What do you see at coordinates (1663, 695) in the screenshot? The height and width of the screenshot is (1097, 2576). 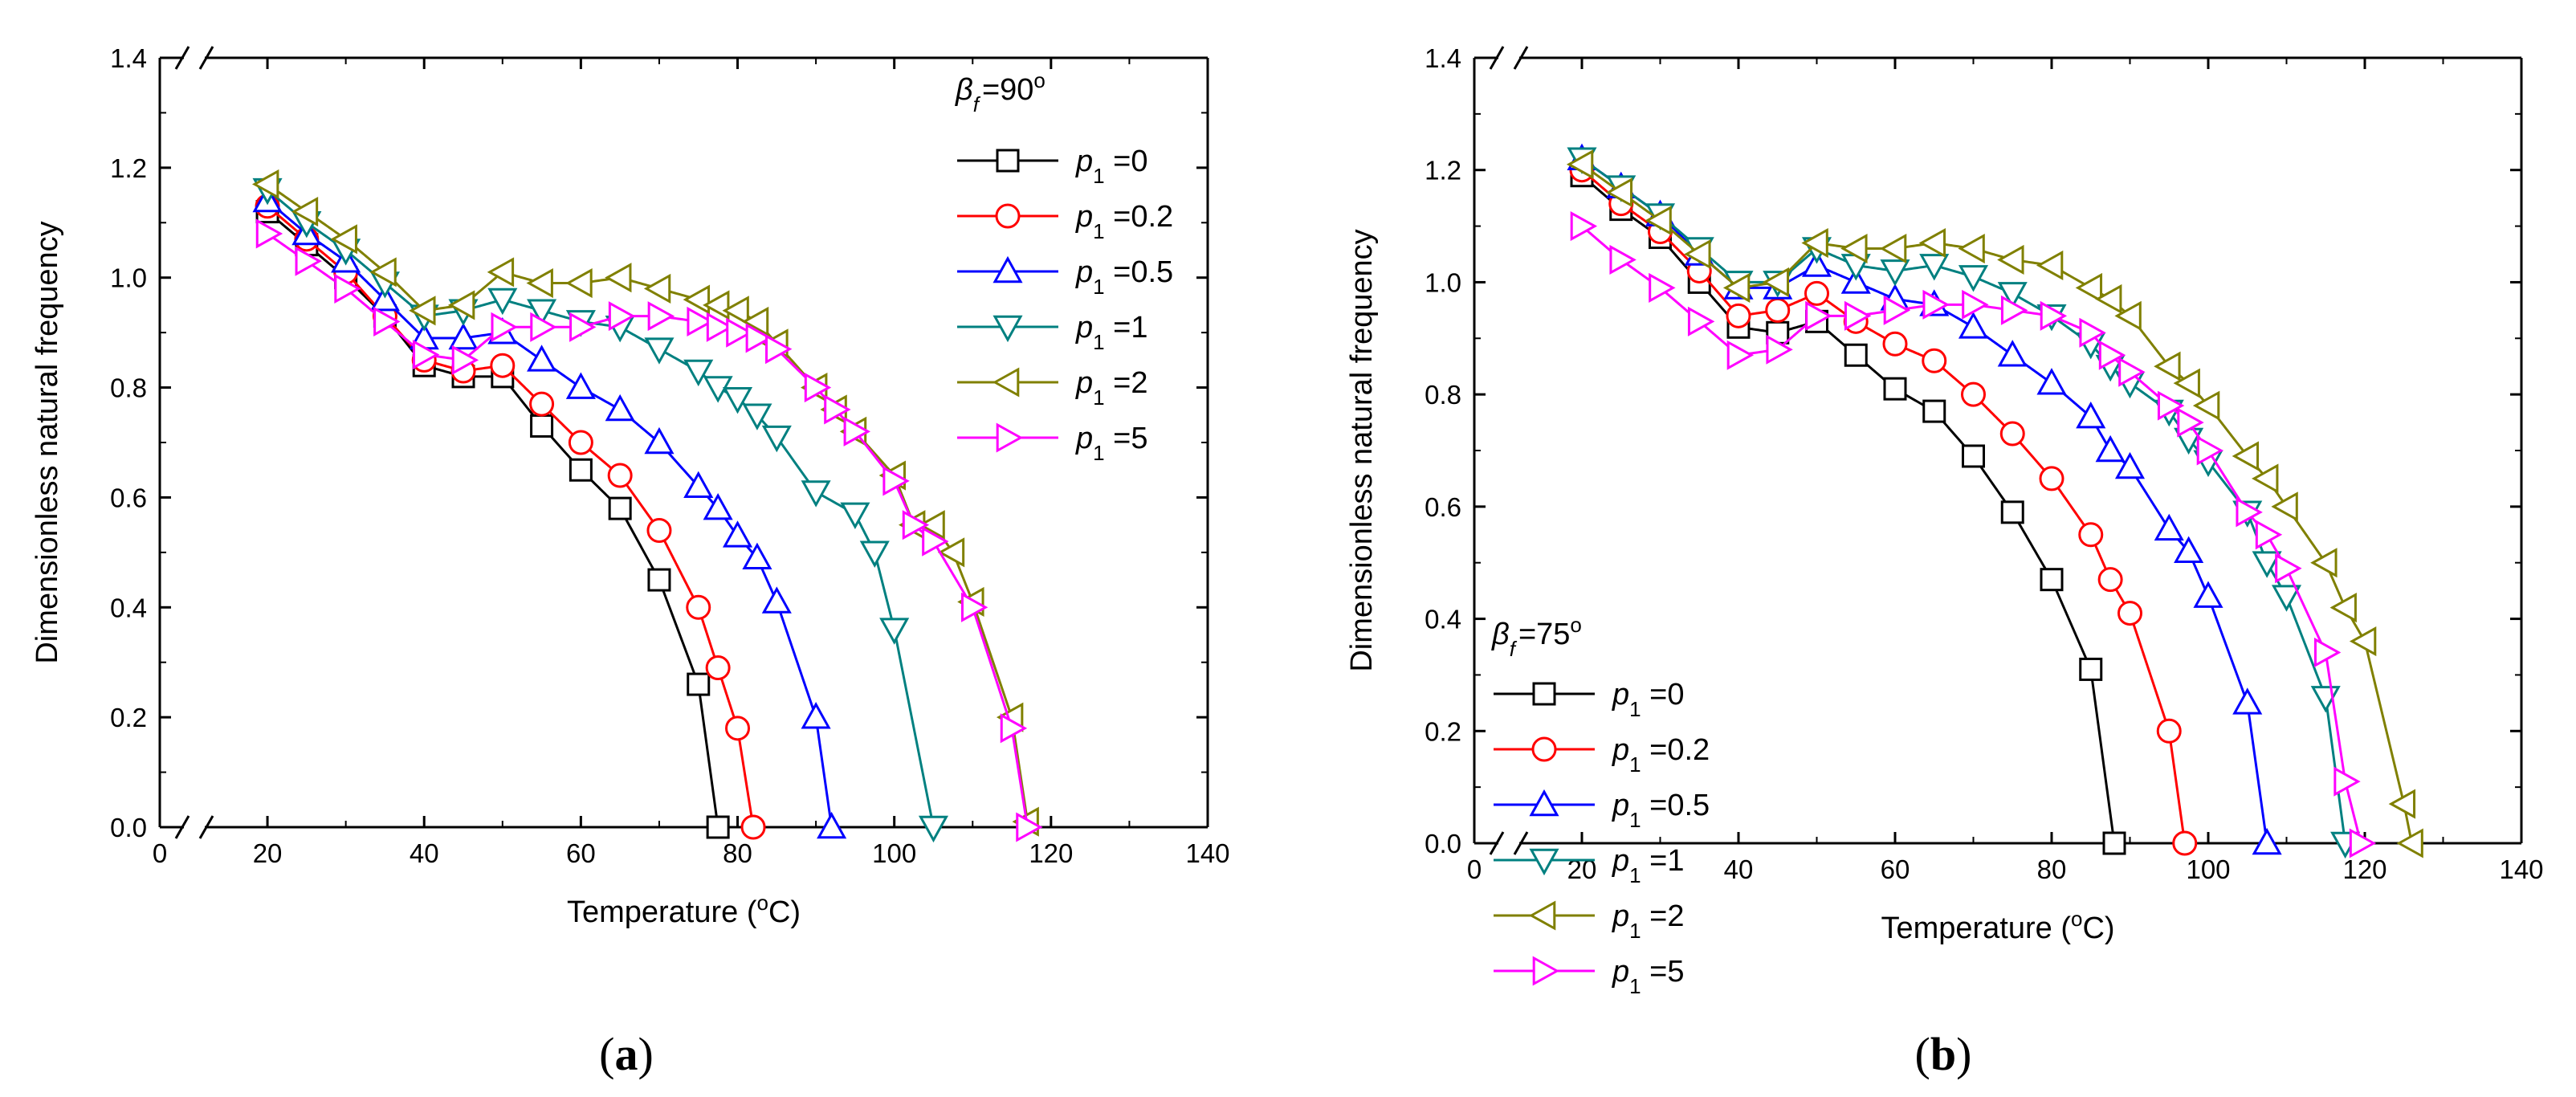 I see `legend-label-value: =0` at bounding box center [1663, 695].